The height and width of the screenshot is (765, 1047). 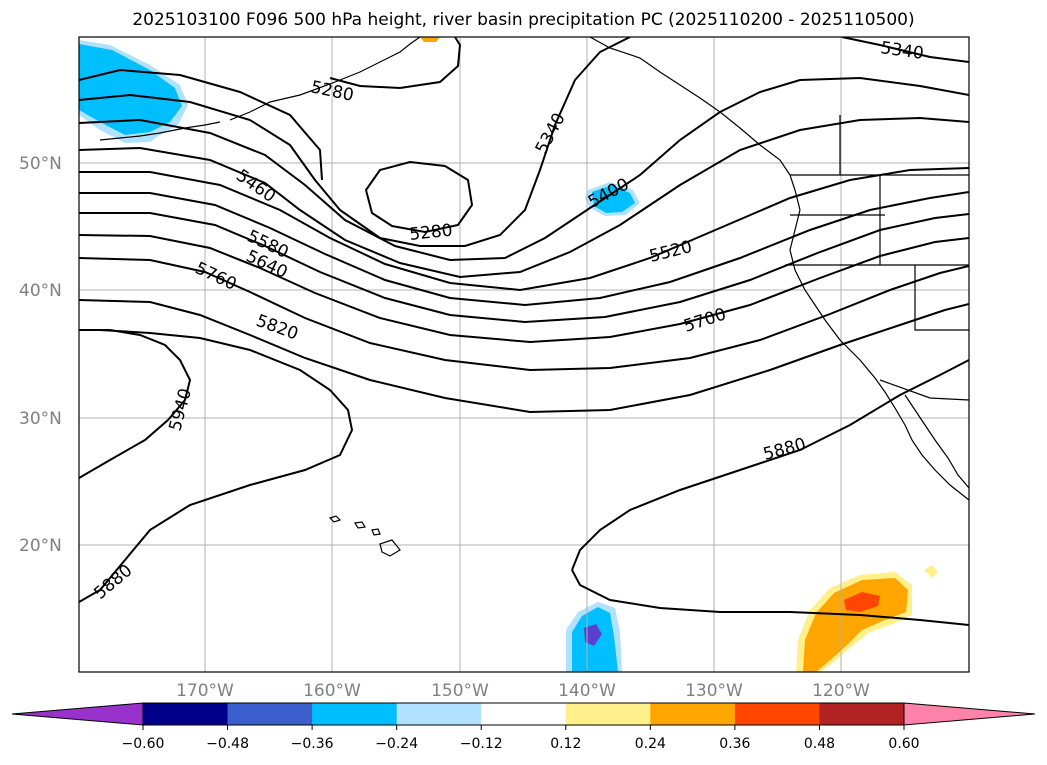 I want to click on lon-label-150w: 150°W, so click(x=460, y=691).